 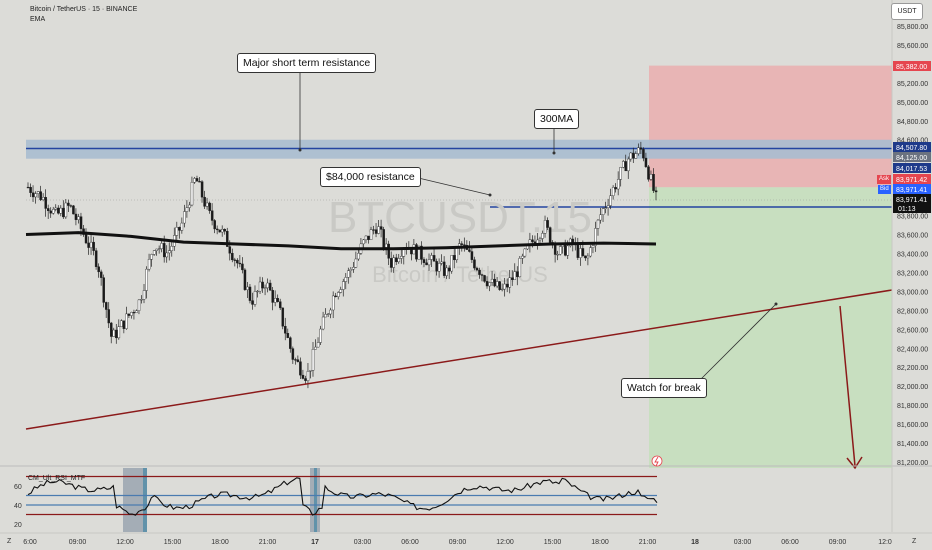 What do you see at coordinates (912, 273) in the screenshot?
I see `price-tick-label: 83,200.00` at bounding box center [912, 273].